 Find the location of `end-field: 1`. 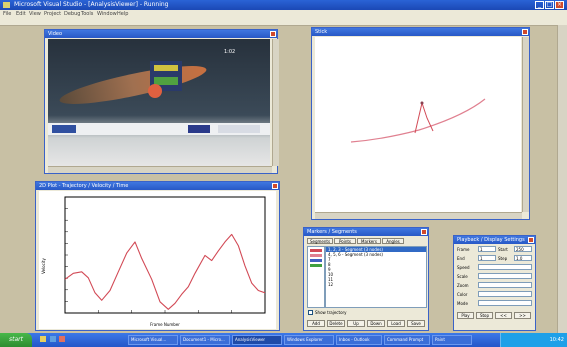

end-field: 1 is located at coordinates (487, 258).